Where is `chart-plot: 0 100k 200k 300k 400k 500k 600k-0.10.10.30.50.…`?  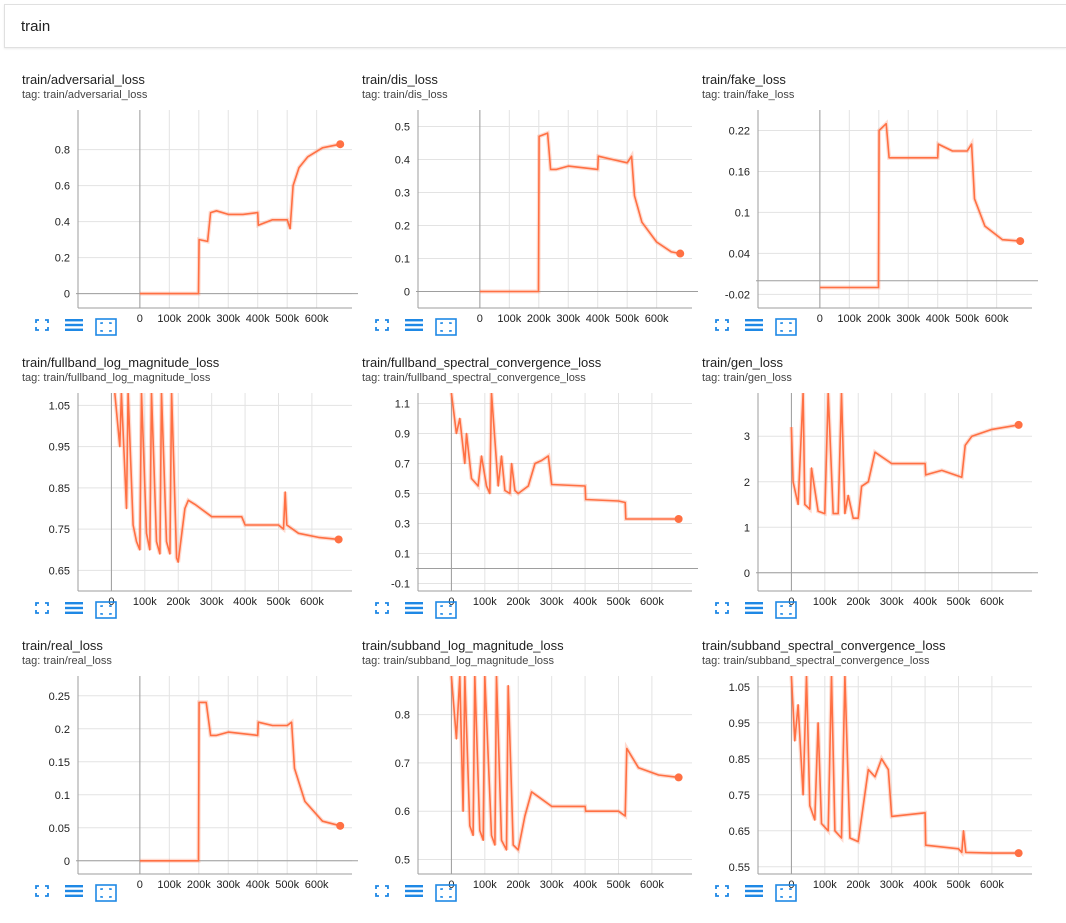 chart-plot: 0 100k 200k 300k 400k 500k 600k-0.10.10.30.50.… is located at coordinates (532, 499).